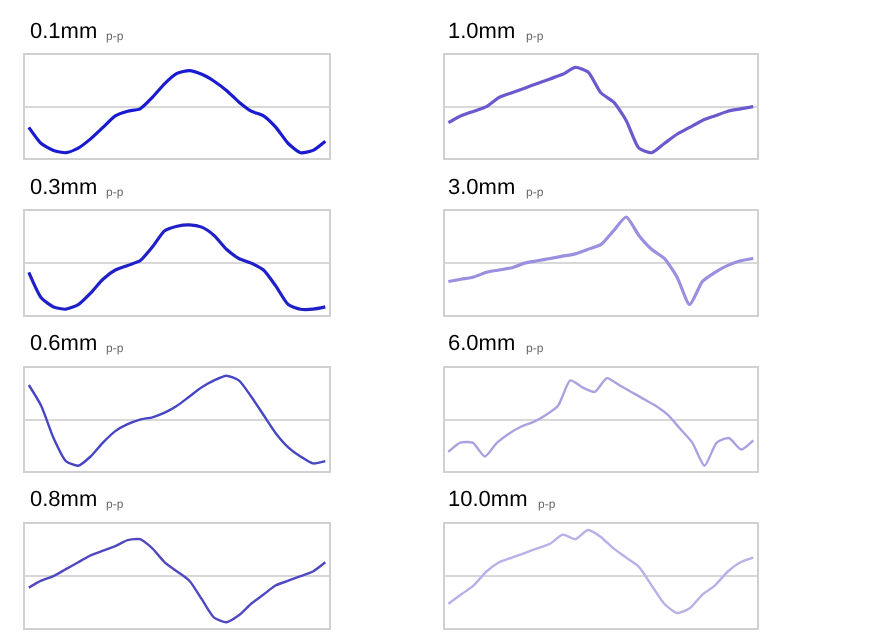 This screenshot has height=642, width=872. Describe the element at coordinates (482, 344) in the screenshot. I see `chart-title: 6.0mm` at that location.